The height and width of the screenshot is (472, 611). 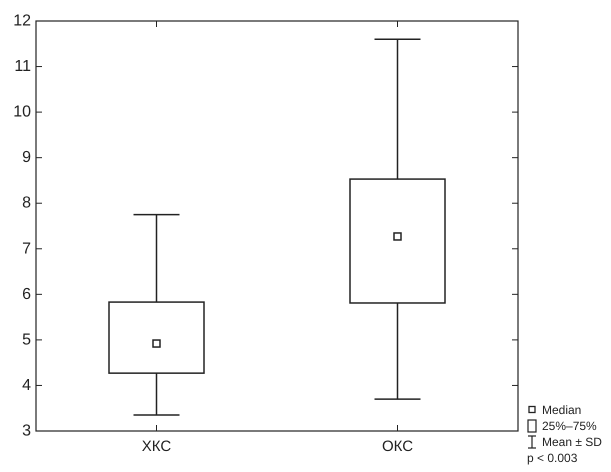 I want to click on y-tick-label: 5, so click(x=27, y=339).